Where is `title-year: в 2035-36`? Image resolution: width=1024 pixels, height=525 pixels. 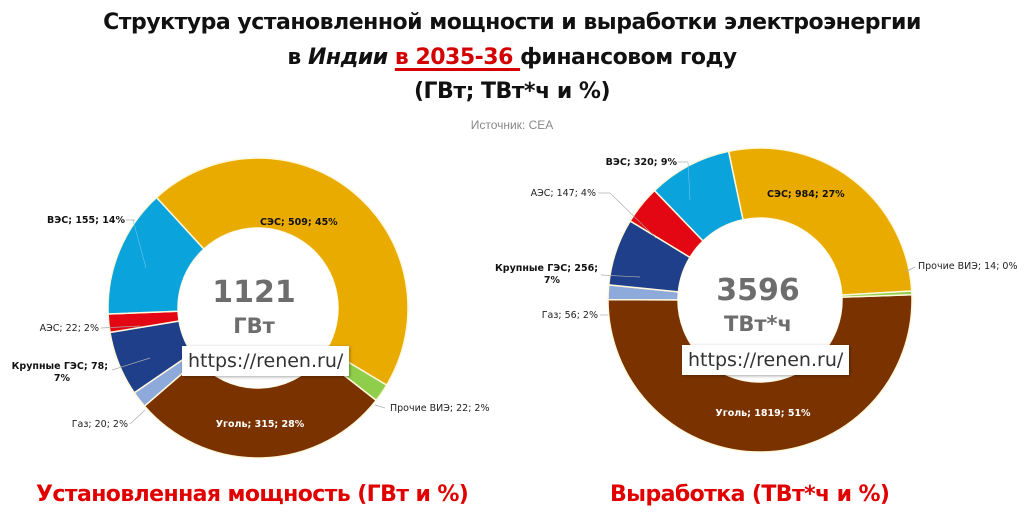 title-year: в 2035-36 is located at coordinates (457, 57).